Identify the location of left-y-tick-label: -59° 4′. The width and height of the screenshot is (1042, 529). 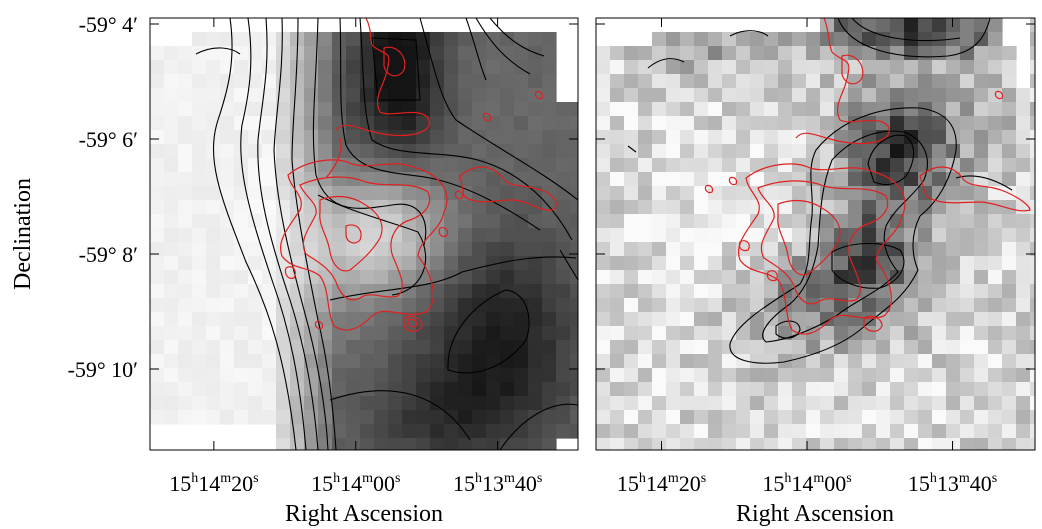
(108, 24).